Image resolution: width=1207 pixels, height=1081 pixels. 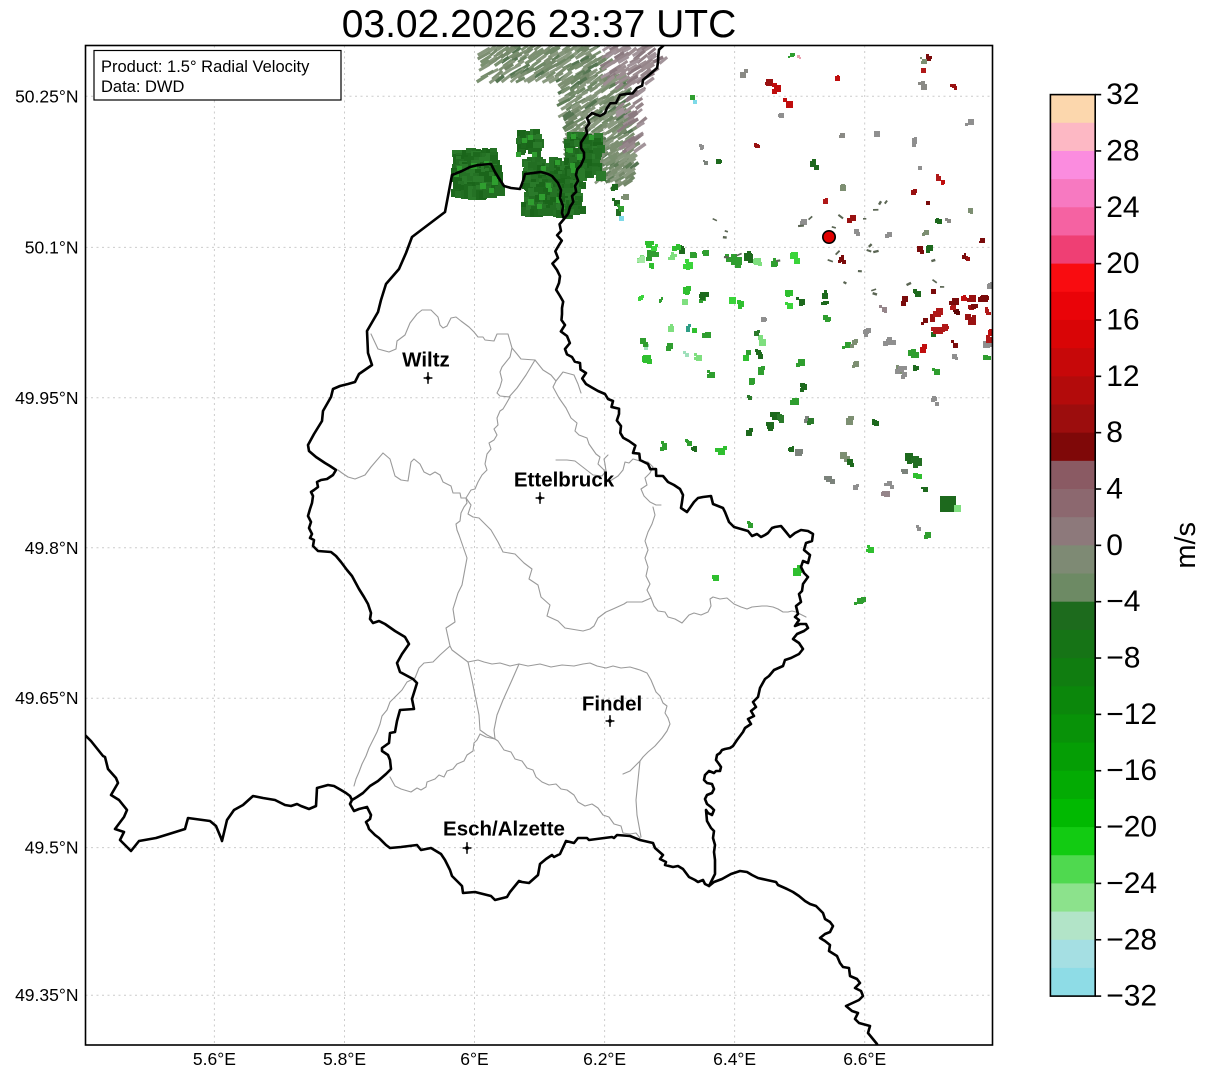 What do you see at coordinates (214, 1059) in the screenshot?
I see `svg-text: 5.6°E` at bounding box center [214, 1059].